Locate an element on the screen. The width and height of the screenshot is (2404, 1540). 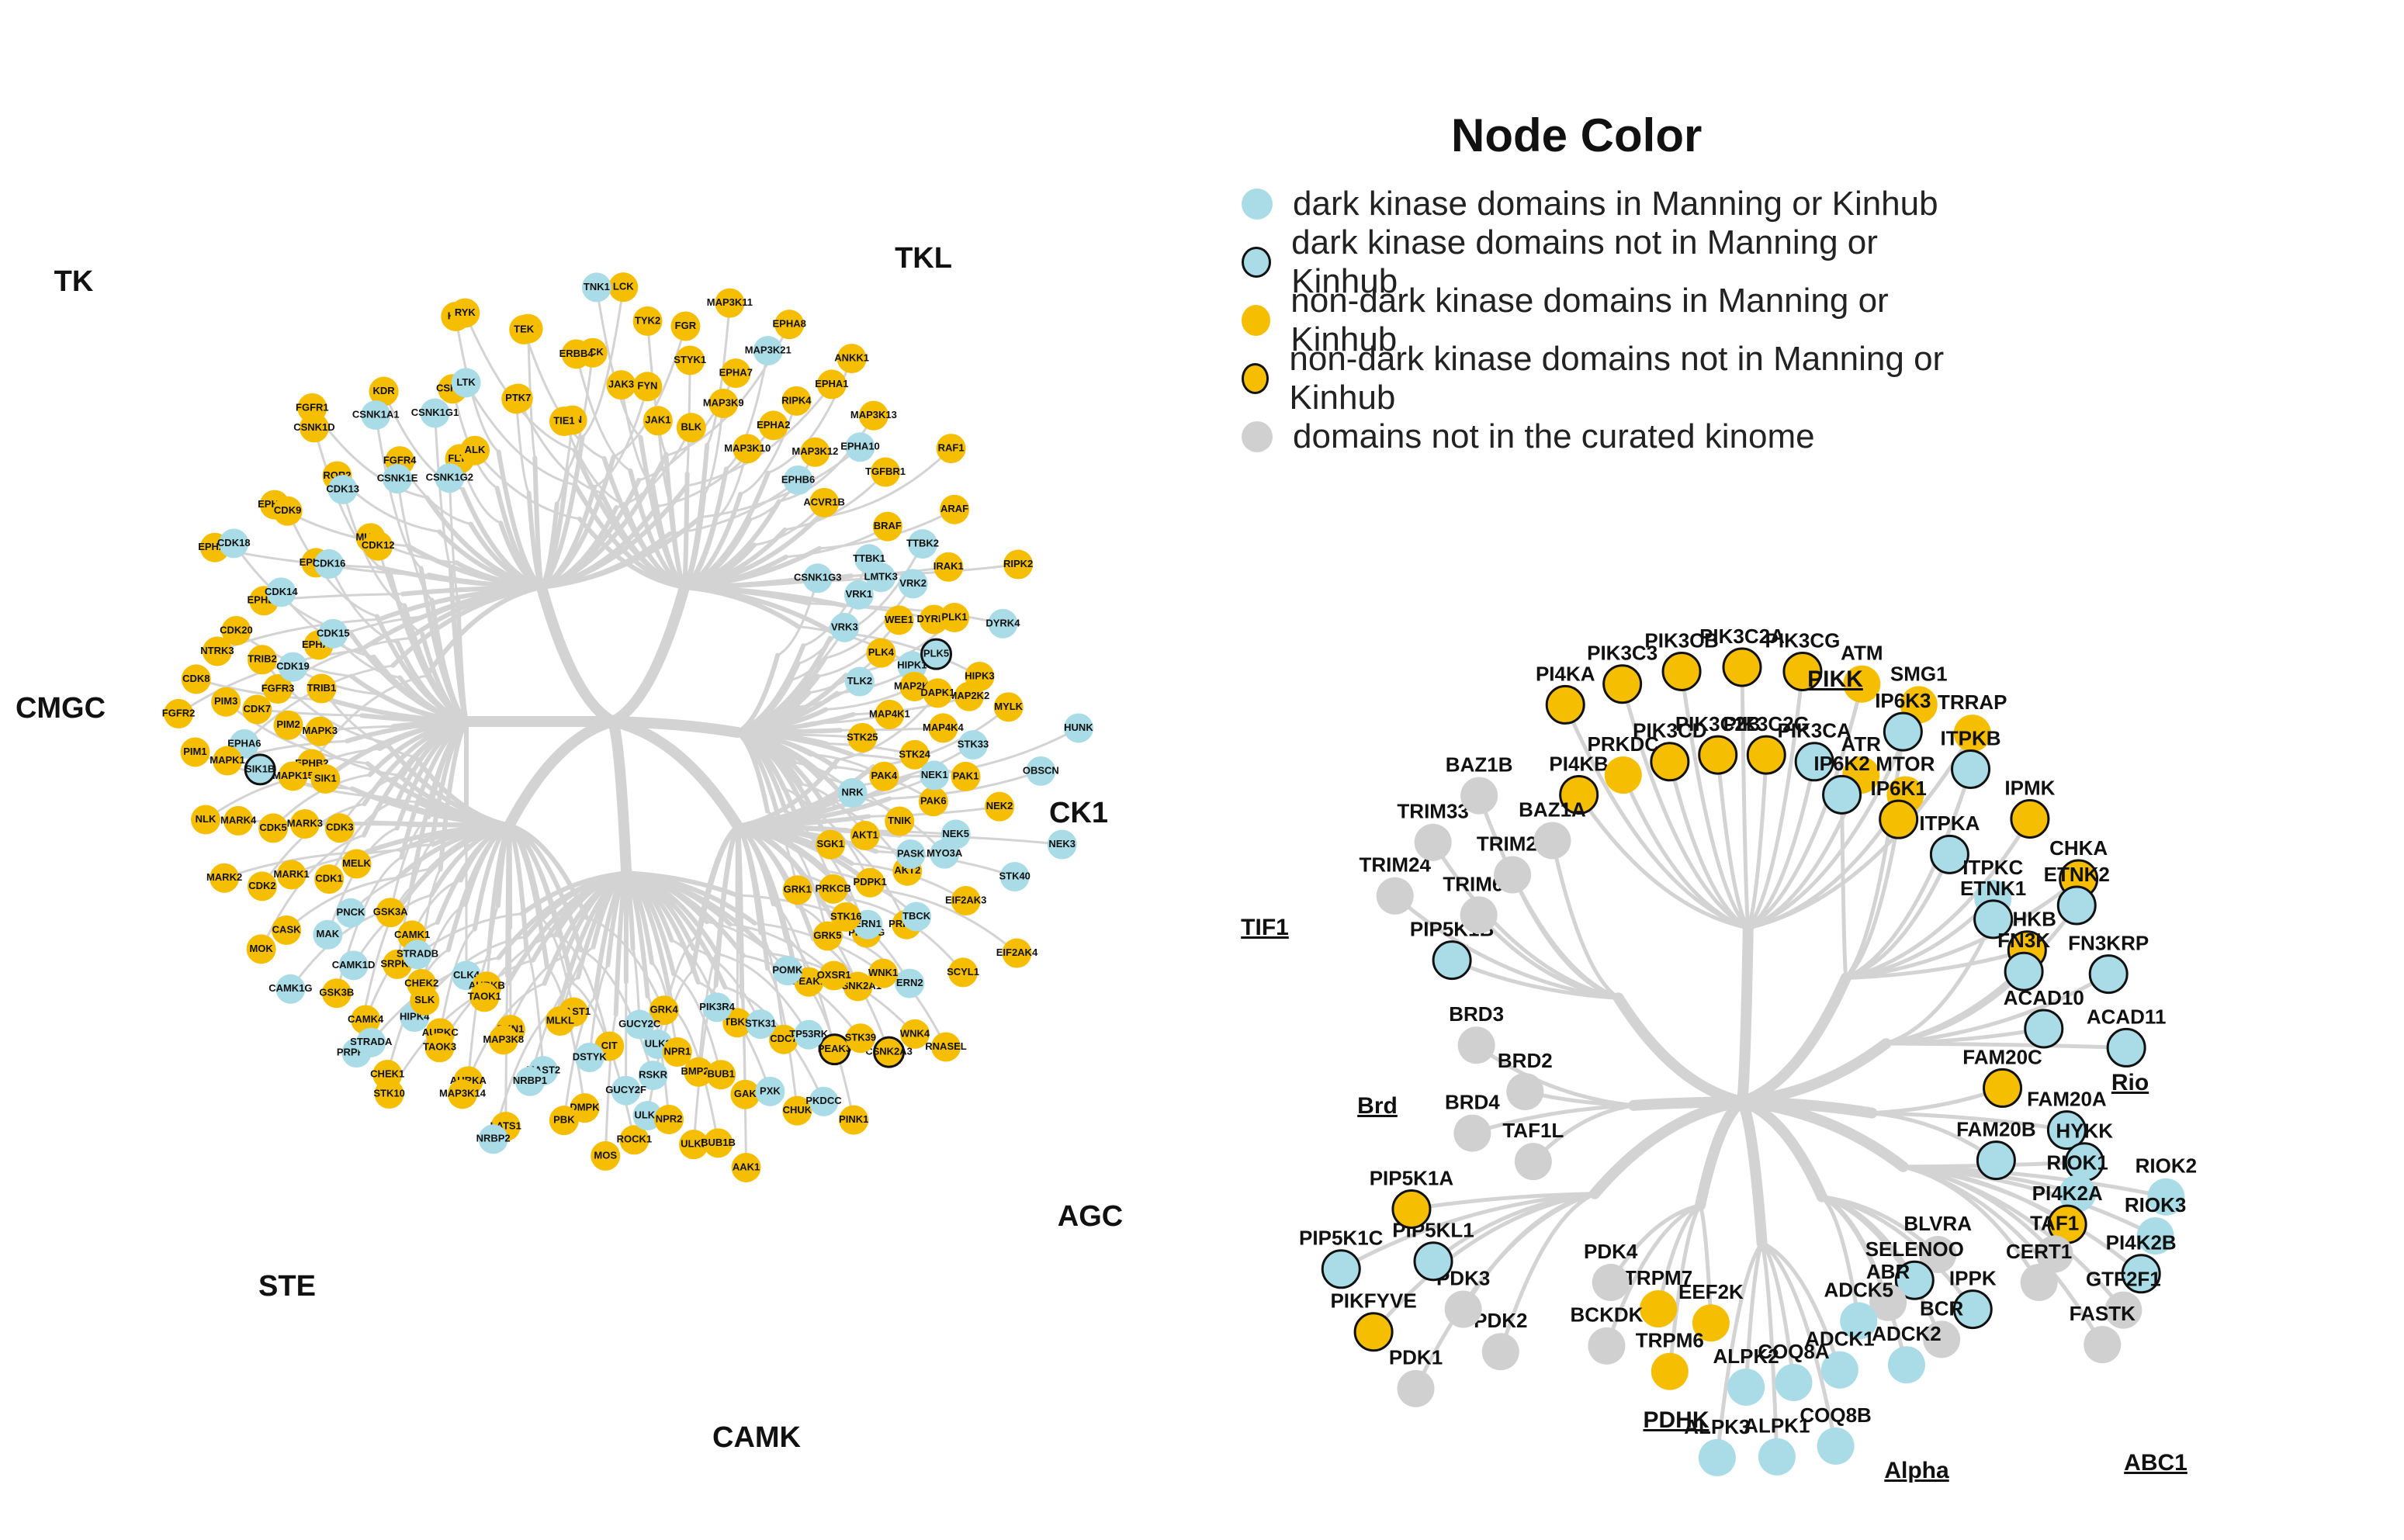
kinase-node: BCKDK is located at coordinates (1607, 1334).